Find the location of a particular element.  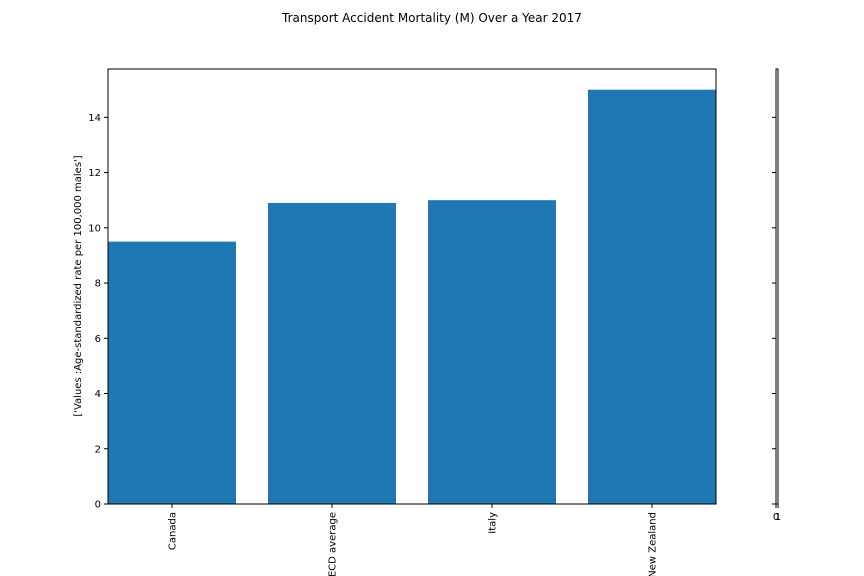

bar-canada is located at coordinates (172, 372).